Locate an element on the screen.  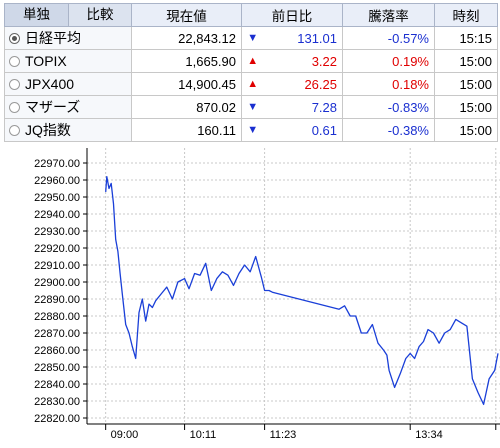
y-tick-label: 22970.00 is located at coordinates (57, 164).